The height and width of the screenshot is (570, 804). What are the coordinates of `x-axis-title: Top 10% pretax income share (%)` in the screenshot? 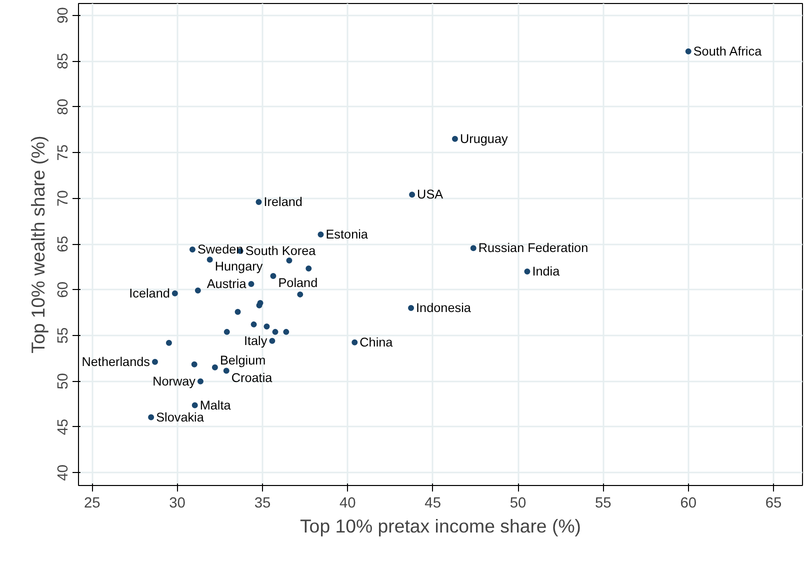 It's located at (441, 526).